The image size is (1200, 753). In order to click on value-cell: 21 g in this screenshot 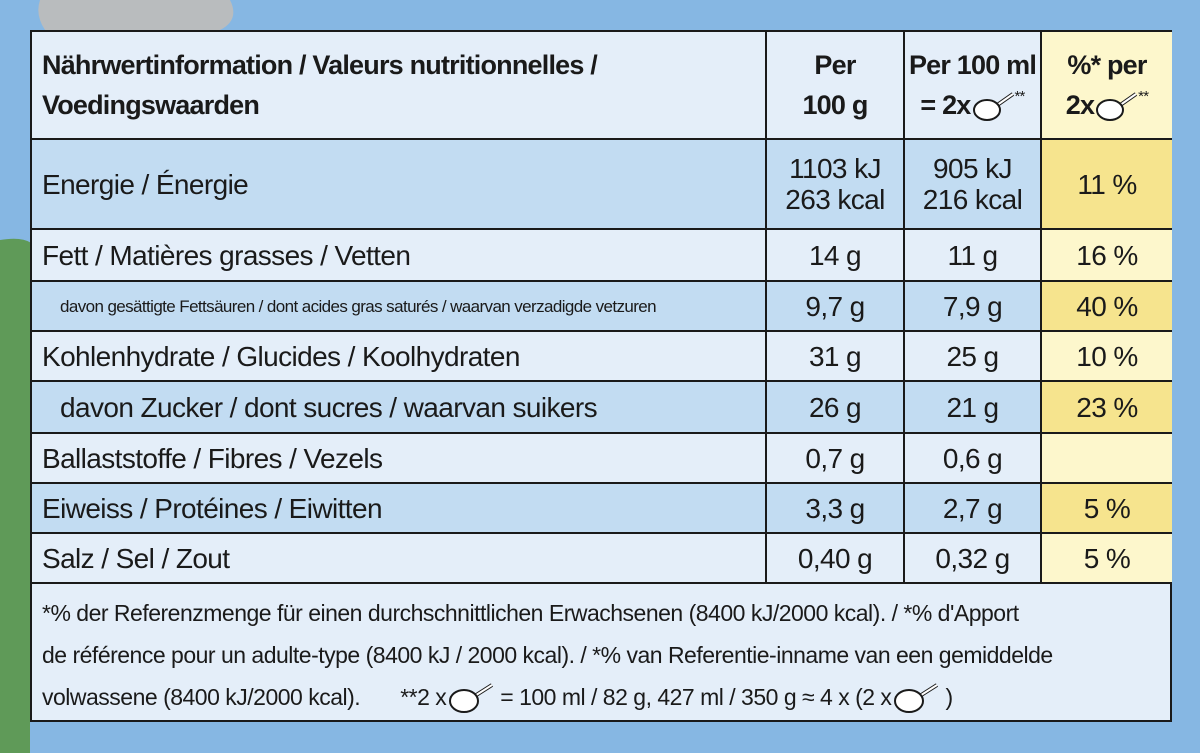, I will do `click(973, 408)`.